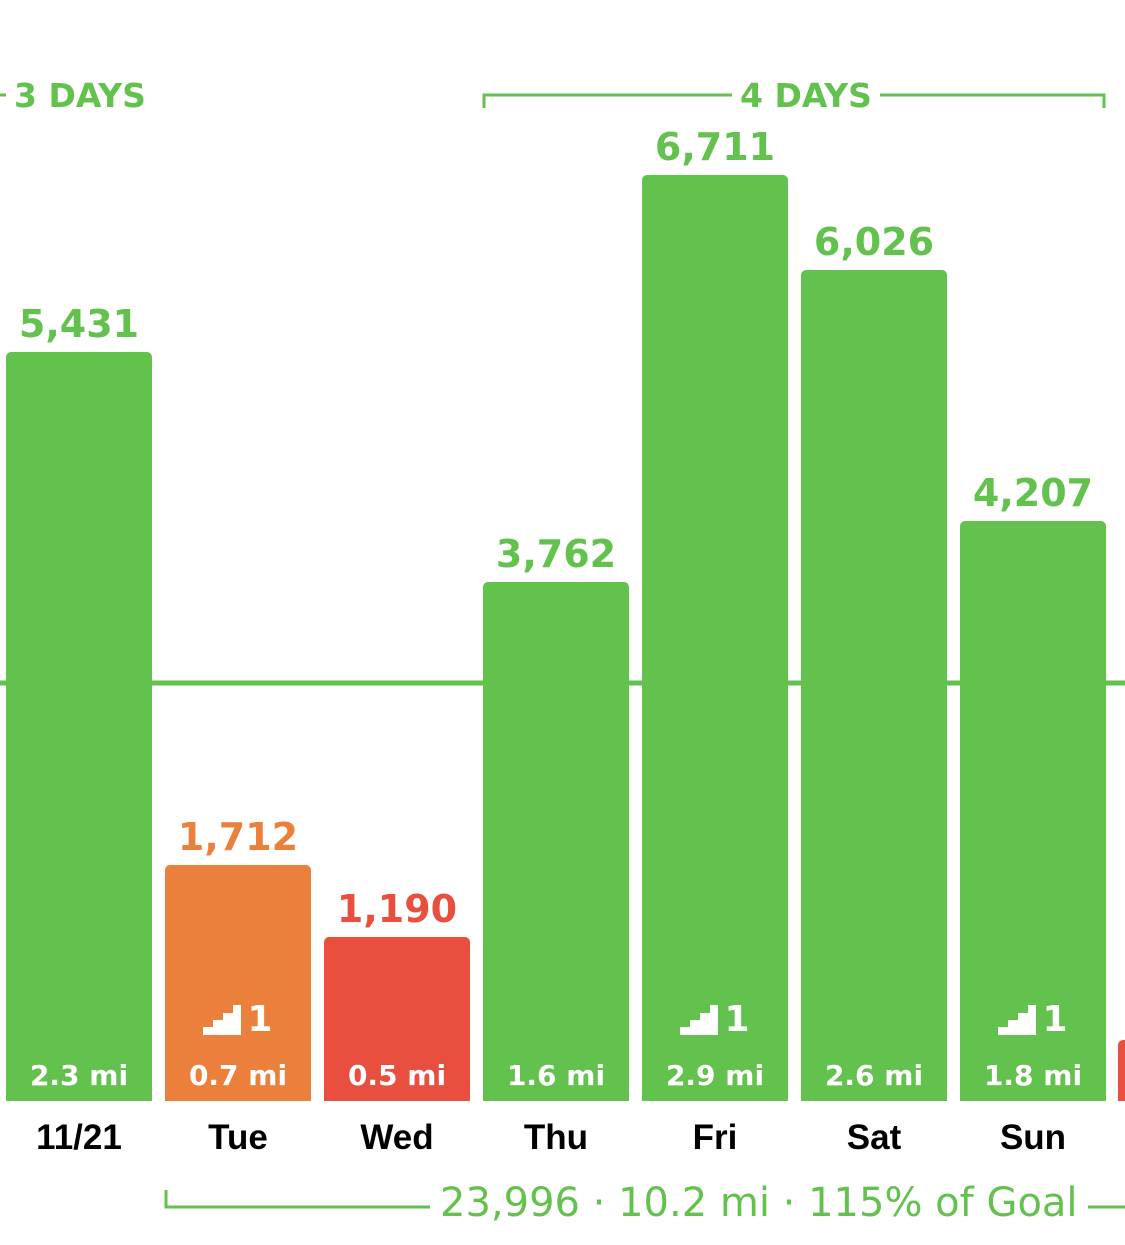  What do you see at coordinates (238, 1137) in the screenshot?
I see `day-label: Tue` at bounding box center [238, 1137].